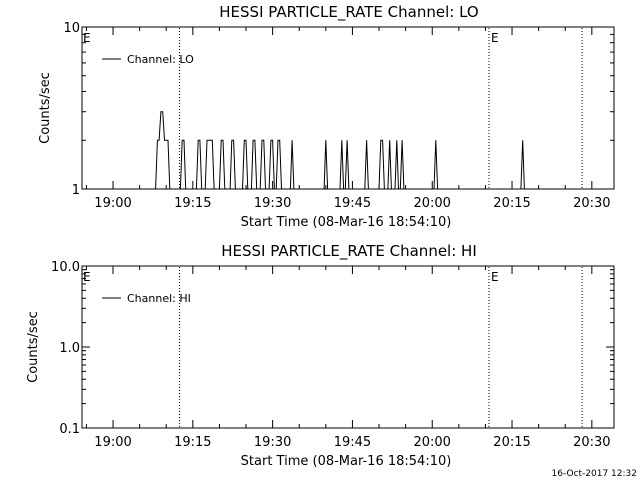 The height and width of the screenshot is (480, 640). I want to click on panel-hi-y-tick-label: 1.0, so click(69, 348).